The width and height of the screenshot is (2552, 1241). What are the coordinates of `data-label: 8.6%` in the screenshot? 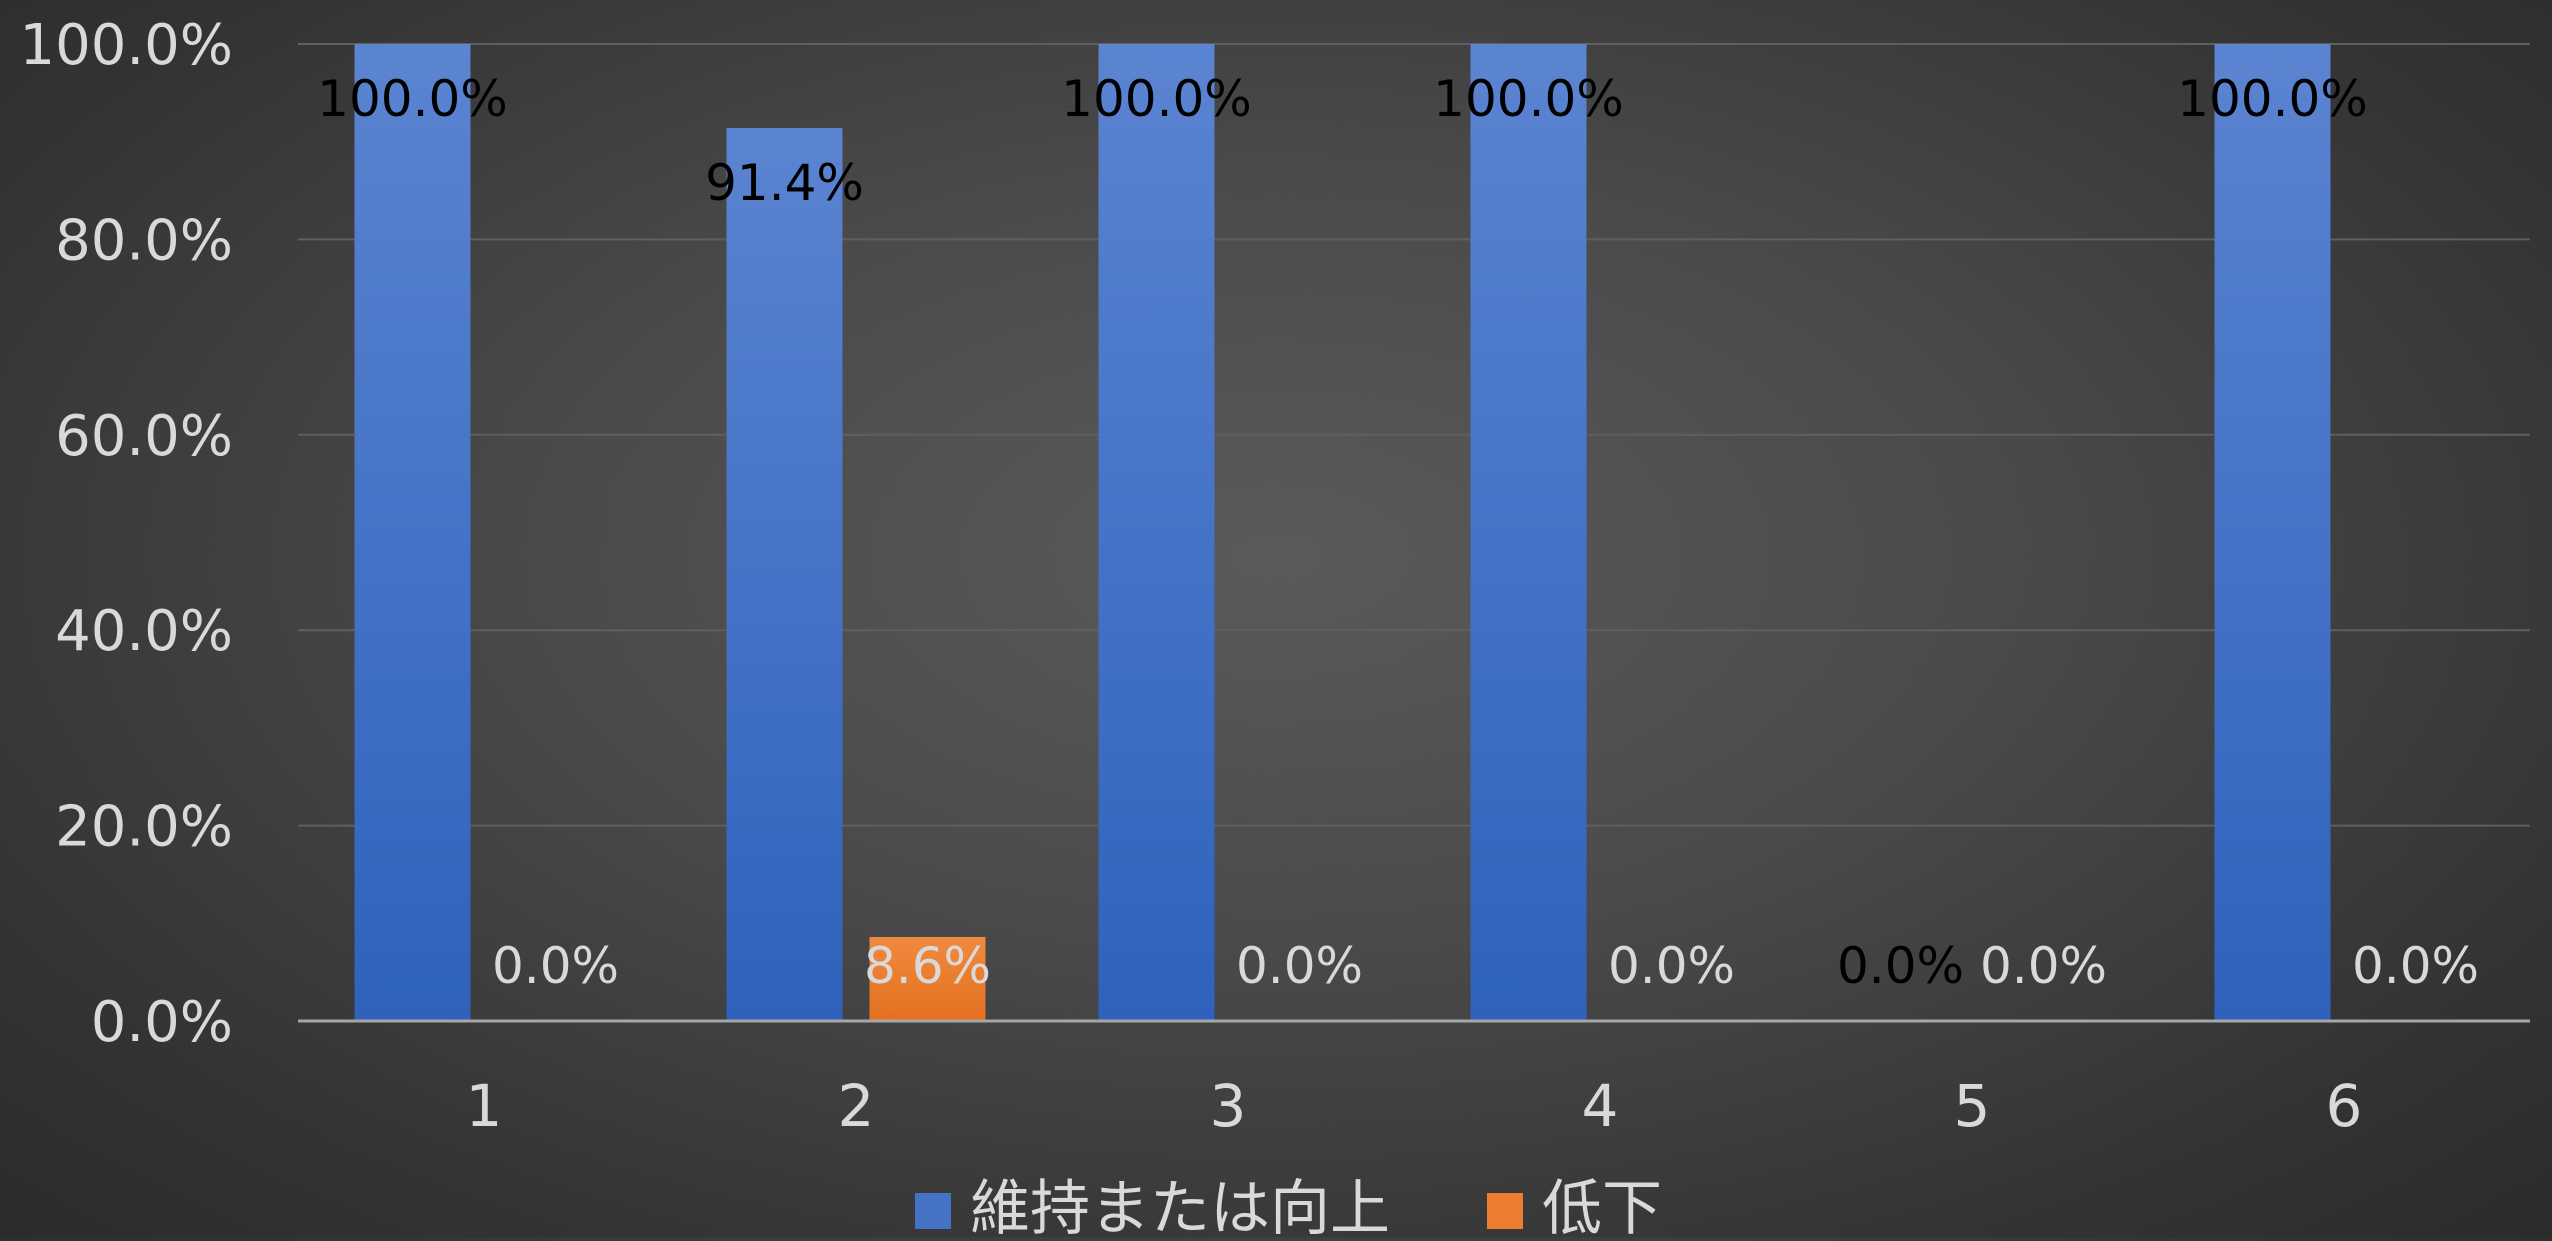 It's located at (927, 966).